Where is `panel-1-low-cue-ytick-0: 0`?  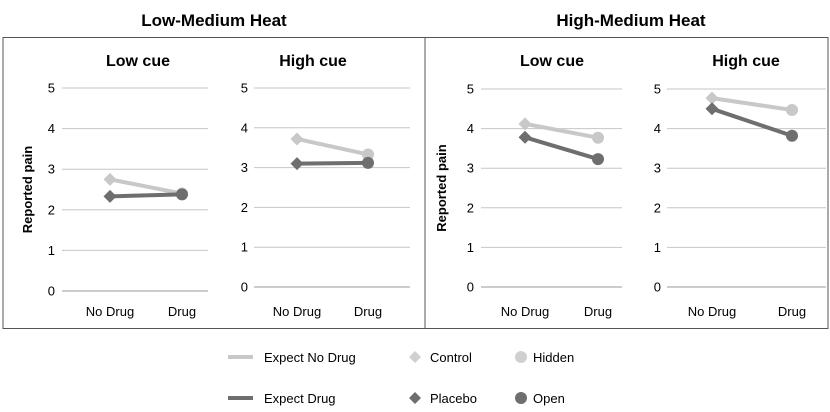
panel-1-low-cue-ytick-0: 0 is located at coordinates (51, 291).